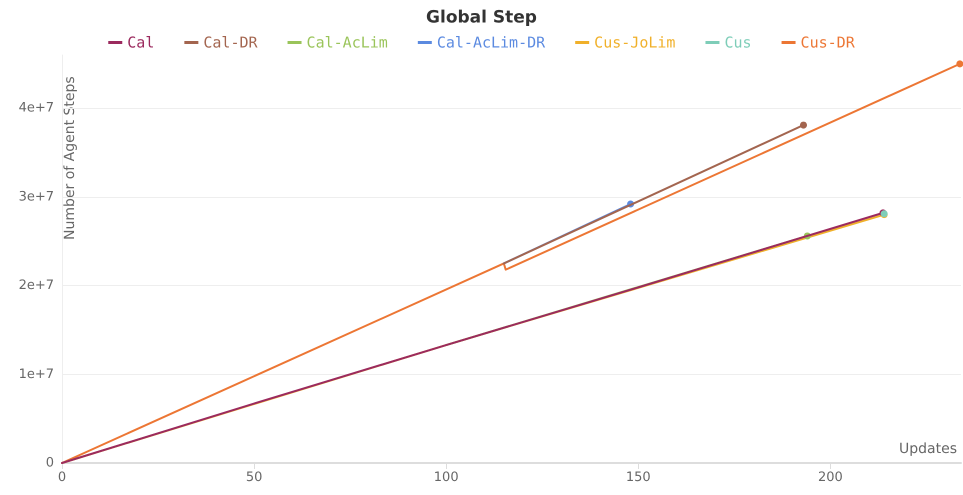 Image resolution: width=963 pixels, height=495 pixels. I want to click on legend-label: Cal-DR, so click(231, 43).